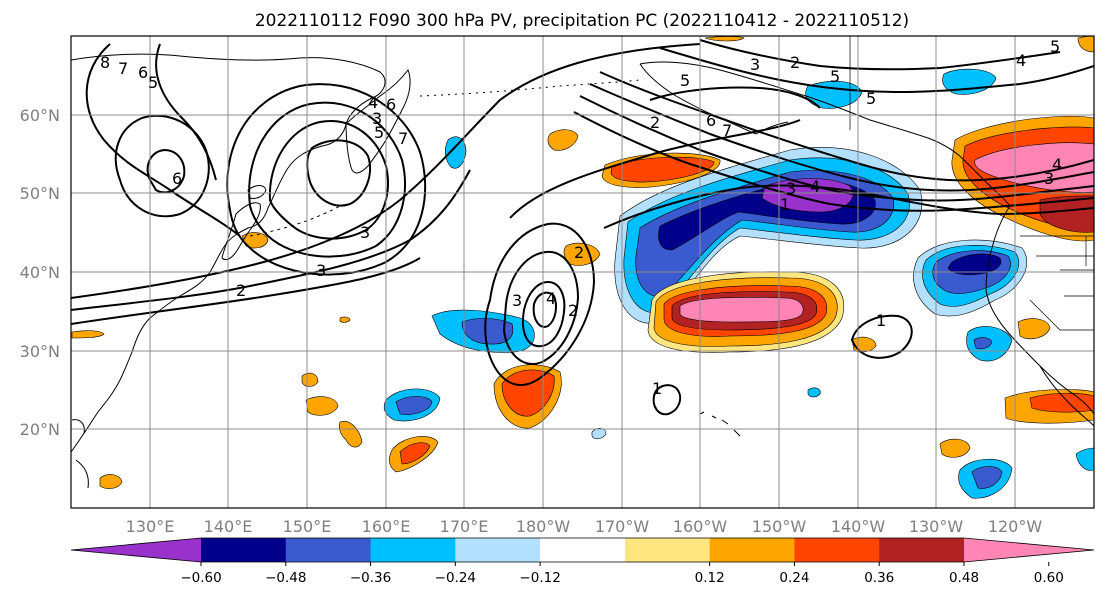  What do you see at coordinates (40, 115) in the screenshot?
I see `lat-tick: 60°N` at bounding box center [40, 115].